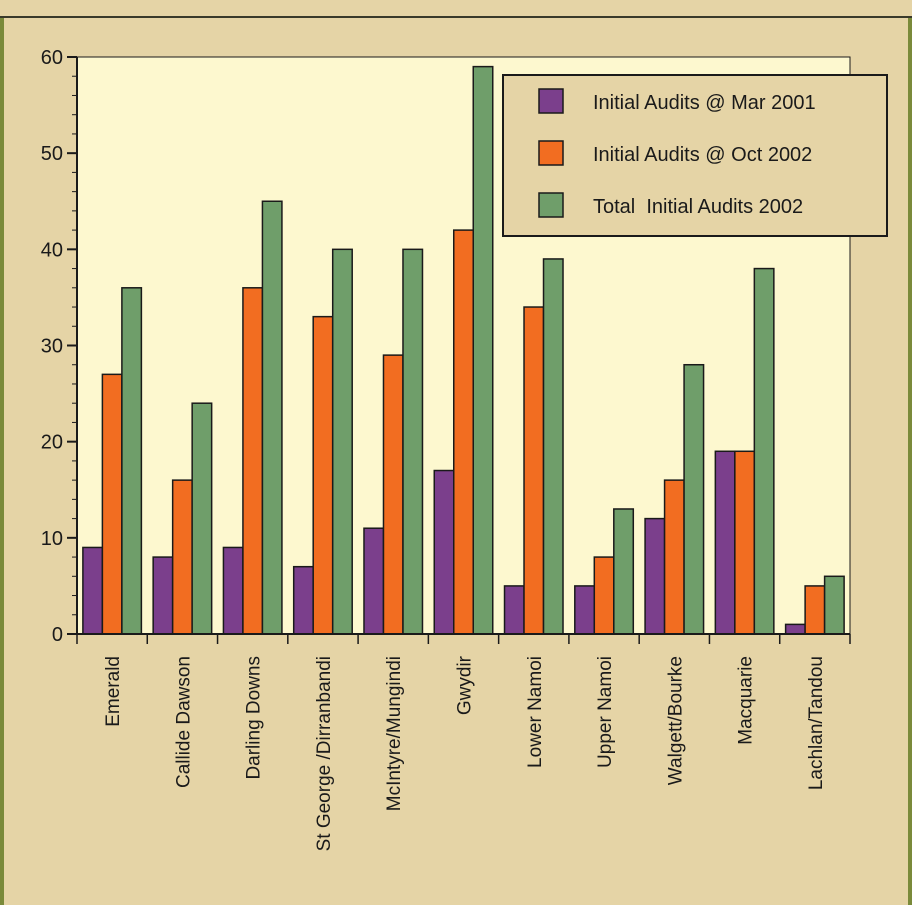 The height and width of the screenshot is (905, 912). What do you see at coordinates (254, 718) in the screenshot?
I see `x-tick-label-3: Darling Downs` at bounding box center [254, 718].